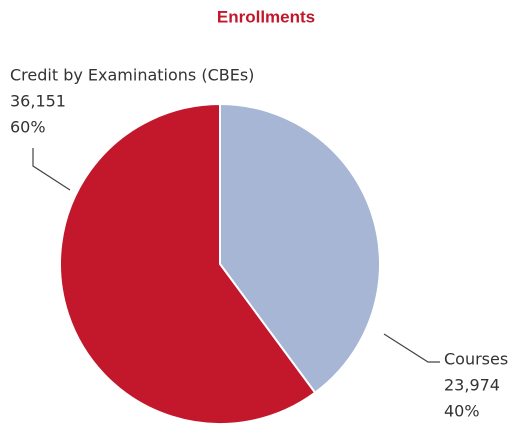 This screenshot has width=532, height=446. What do you see at coordinates (472, 385) in the screenshot?
I see `slice-value: 23,974` at bounding box center [472, 385].